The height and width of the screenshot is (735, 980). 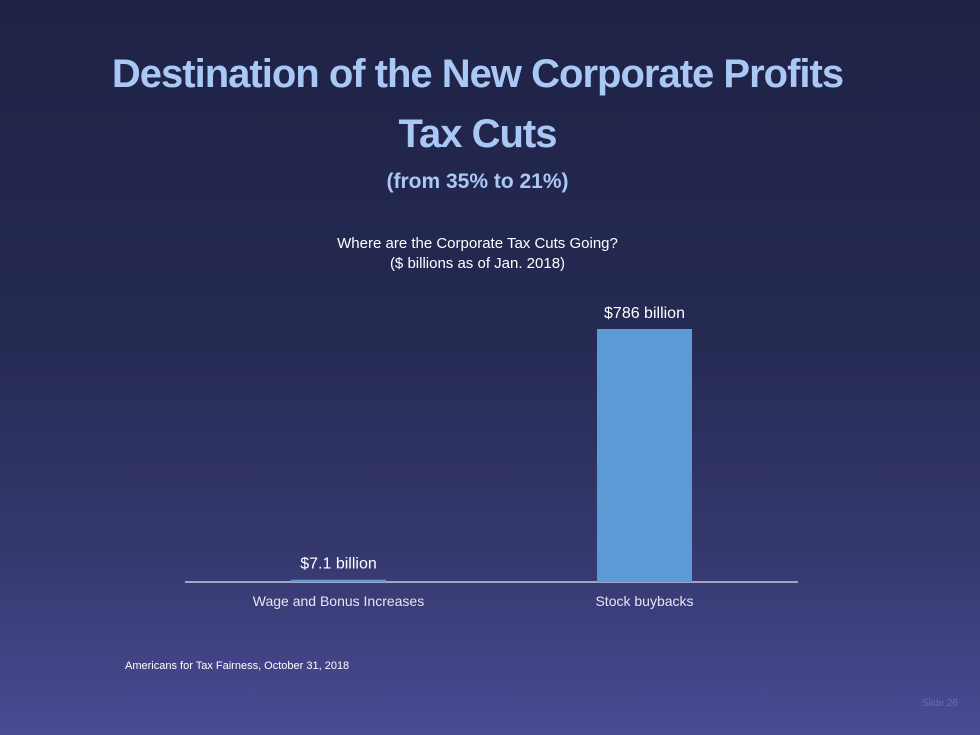 I want to click on data-label: $786 billion, so click(x=644, y=313).